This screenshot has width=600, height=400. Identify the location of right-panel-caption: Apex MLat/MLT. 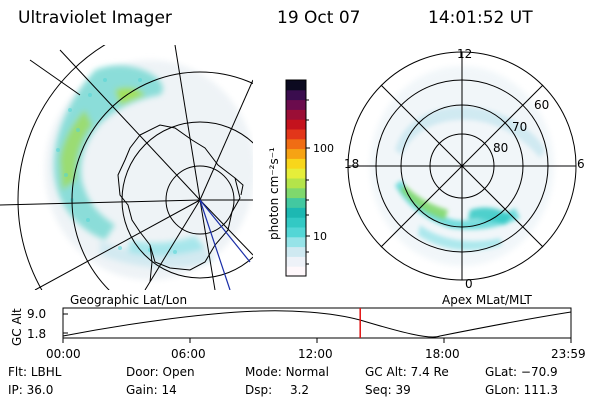
(487, 300).